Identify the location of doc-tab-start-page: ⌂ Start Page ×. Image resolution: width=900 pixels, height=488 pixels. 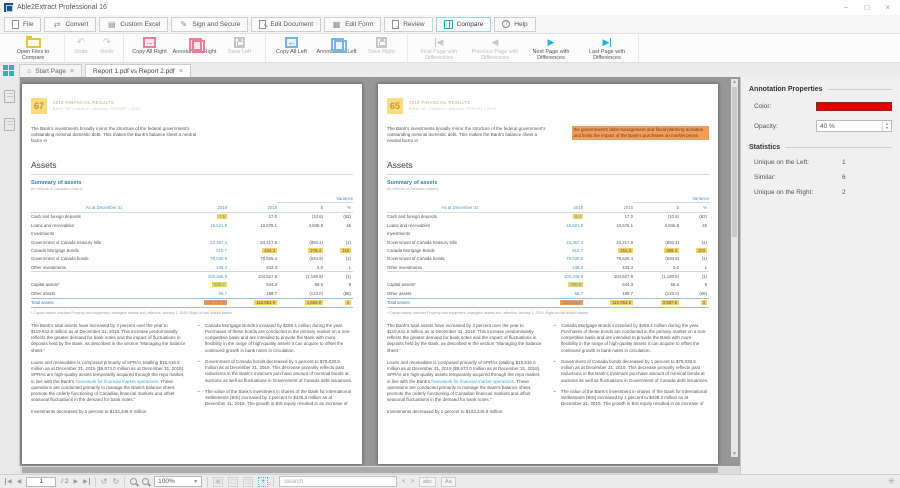
(51, 70).